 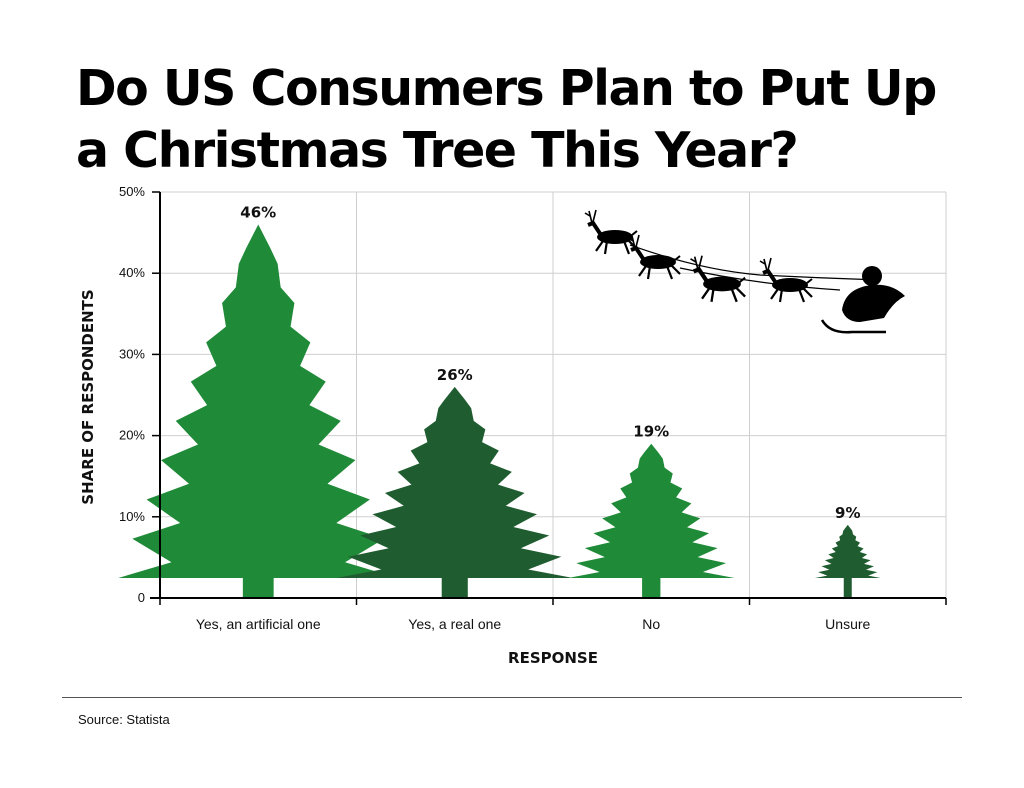 I want to click on x-tick-label: Unsure, so click(x=847, y=624).